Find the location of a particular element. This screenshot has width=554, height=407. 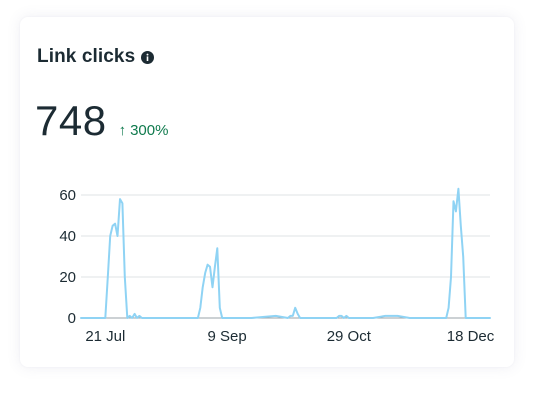

x-tick-label: 18 Dec is located at coordinates (471, 336).